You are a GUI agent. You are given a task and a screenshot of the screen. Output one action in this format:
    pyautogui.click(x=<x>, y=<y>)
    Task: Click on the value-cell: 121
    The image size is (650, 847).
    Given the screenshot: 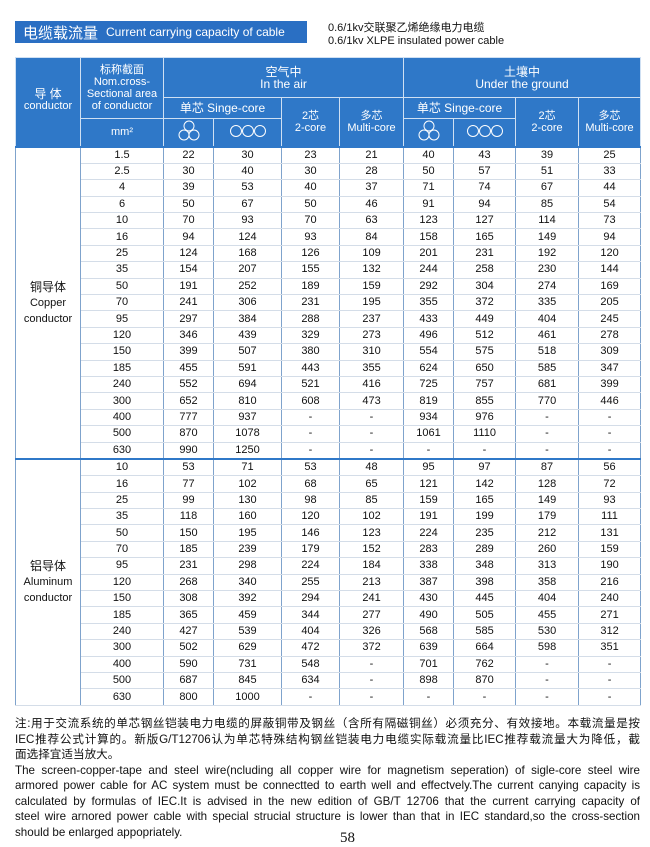 What is the action you would take?
    pyautogui.click(x=429, y=484)
    